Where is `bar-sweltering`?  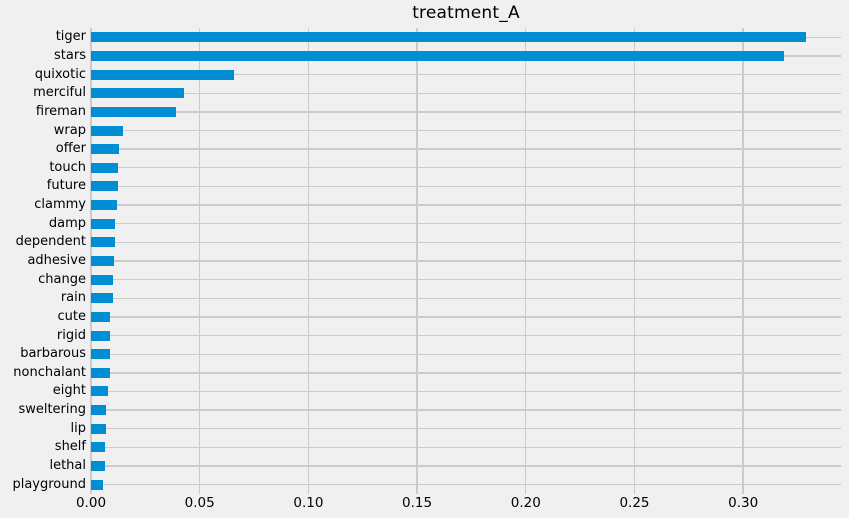 bar-sweltering is located at coordinates (99, 410).